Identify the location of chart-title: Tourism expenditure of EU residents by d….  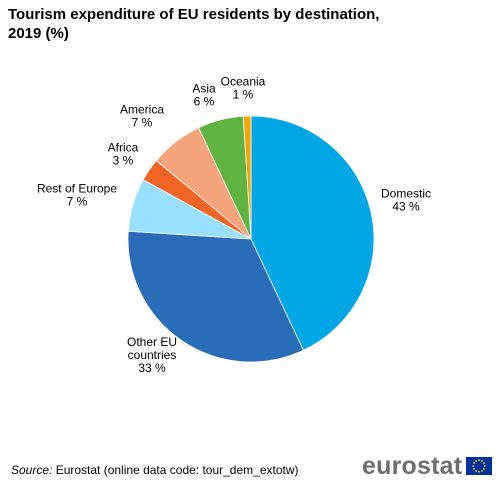
(228, 24).